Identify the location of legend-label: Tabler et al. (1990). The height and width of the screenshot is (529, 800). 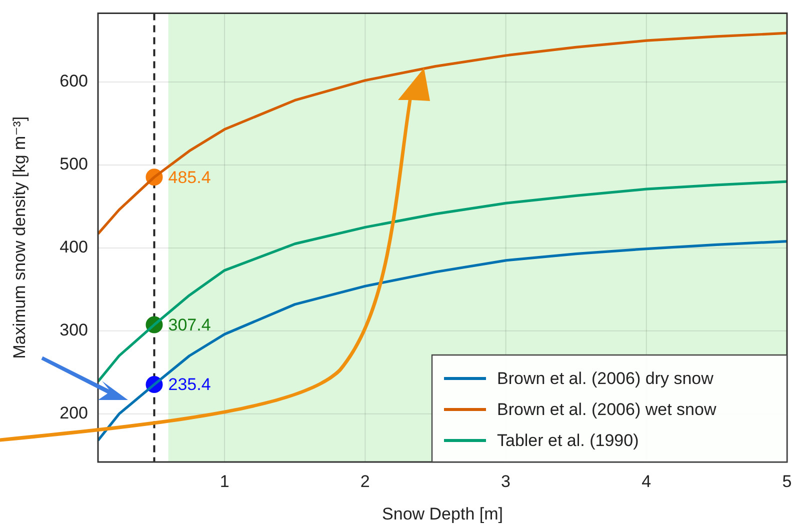
(568, 440).